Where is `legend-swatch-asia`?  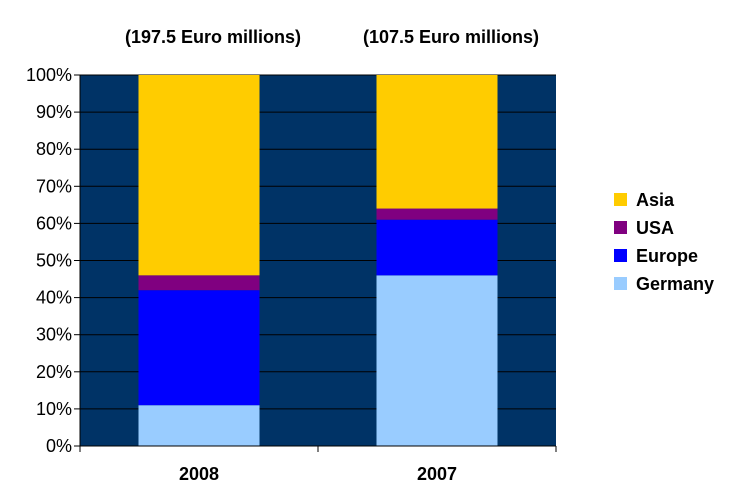 legend-swatch-asia is located at coordinates (620, 199).